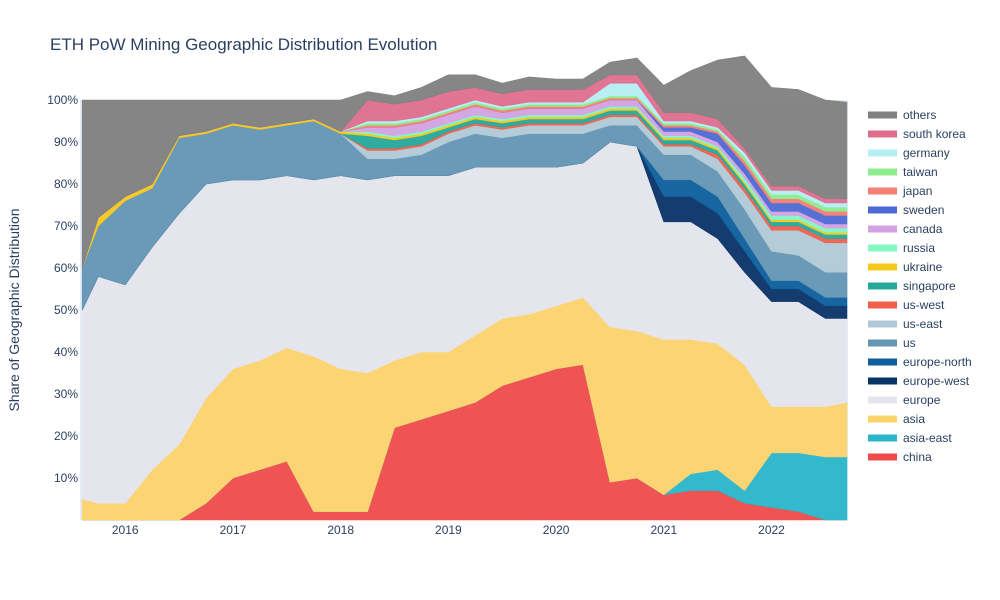  Describe the element at coordinates (919, 248) in the screenshot. I see `legend-label: russia` at that location.